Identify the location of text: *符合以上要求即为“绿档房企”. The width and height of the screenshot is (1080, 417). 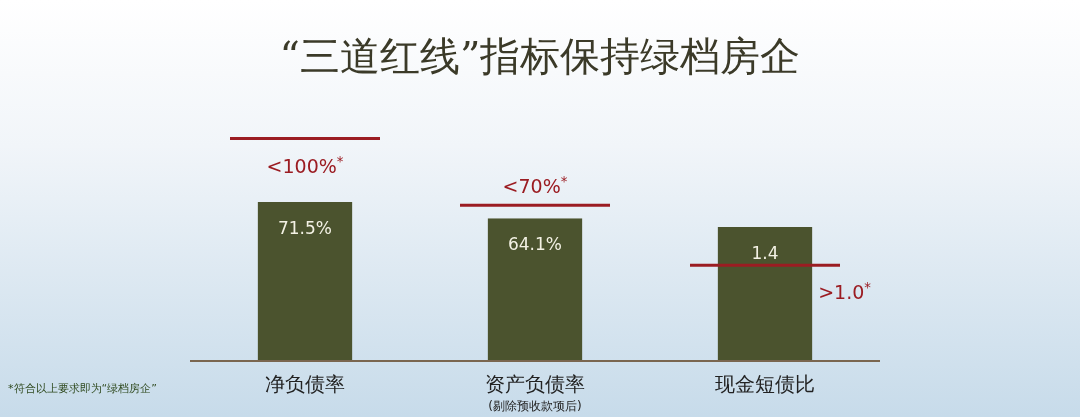
(82, 388).